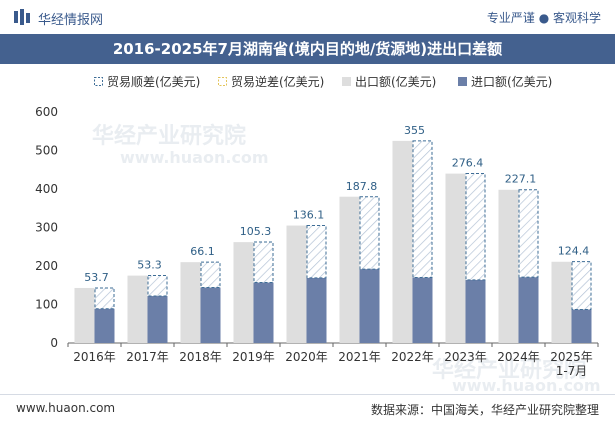 This screenshot has width=615, height=428. I want to click on x-tick-label: 2025年, so click(571, 357).